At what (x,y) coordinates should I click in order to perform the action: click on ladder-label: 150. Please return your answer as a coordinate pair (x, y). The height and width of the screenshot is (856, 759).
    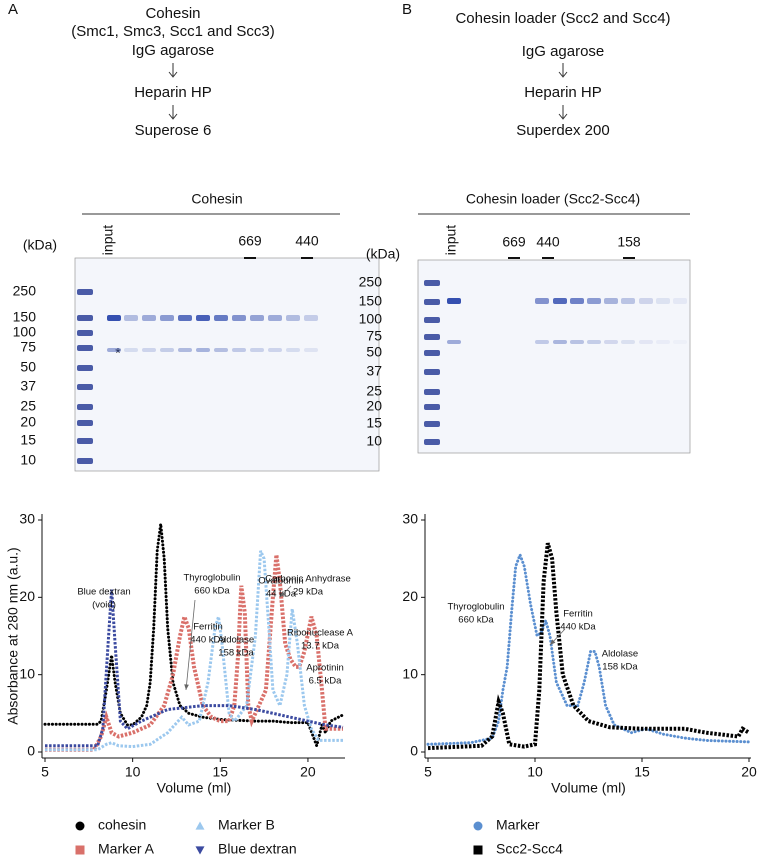
    Looking at the image, I should click on (25, 317).